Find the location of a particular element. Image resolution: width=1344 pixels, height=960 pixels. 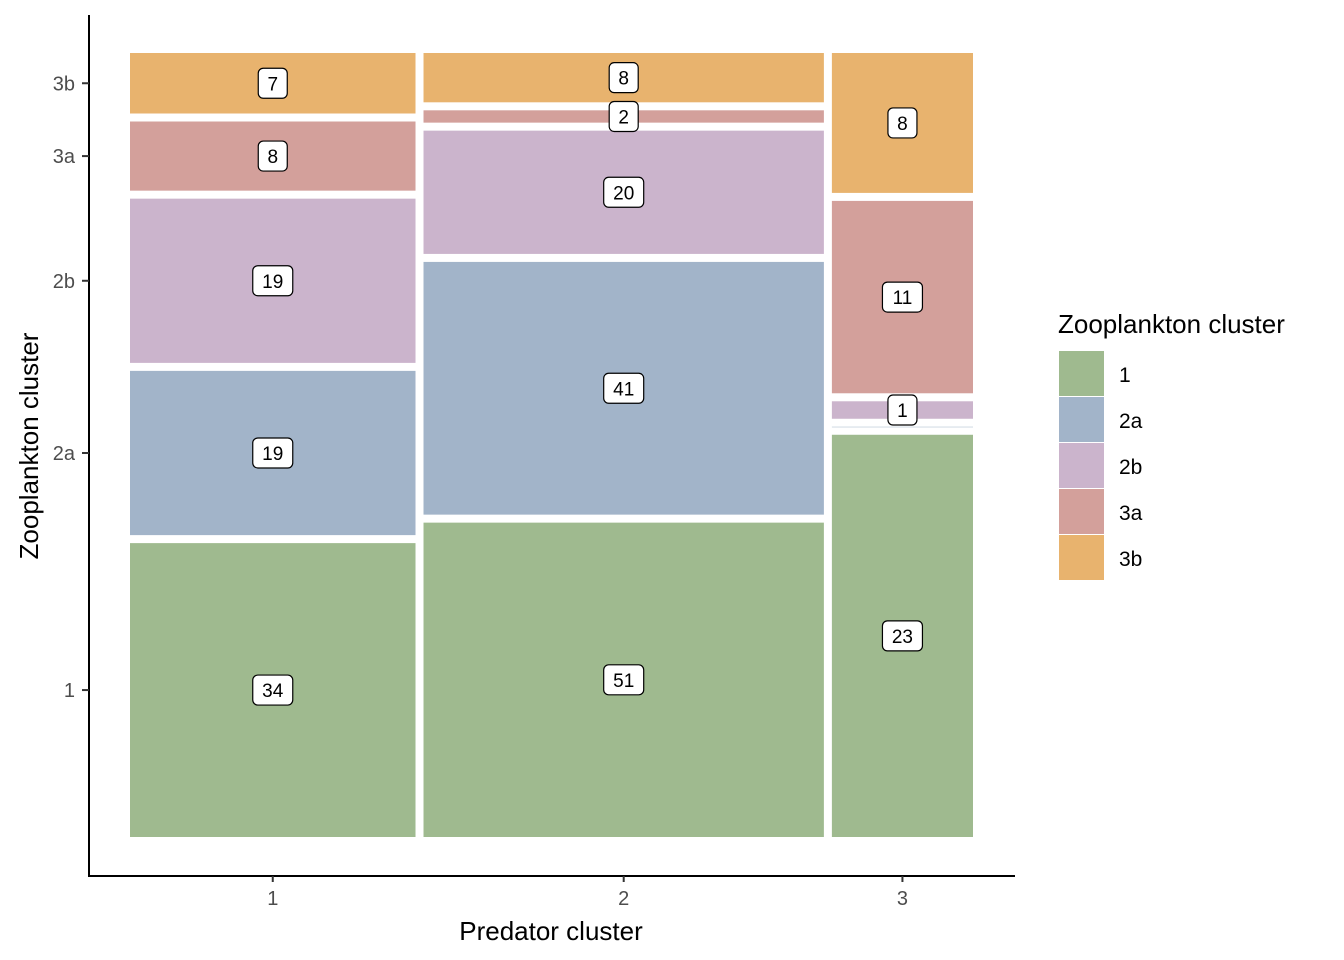

tile-pred-3-zoo-2a is located at coordinates (902, 427).